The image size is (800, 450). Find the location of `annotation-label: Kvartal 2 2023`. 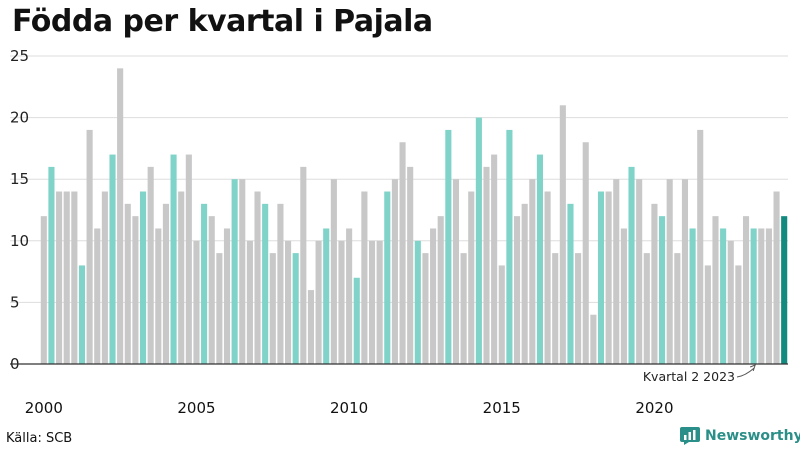

annotation-label: Kvartal 2 2023 is located at coordinates (689, 376).